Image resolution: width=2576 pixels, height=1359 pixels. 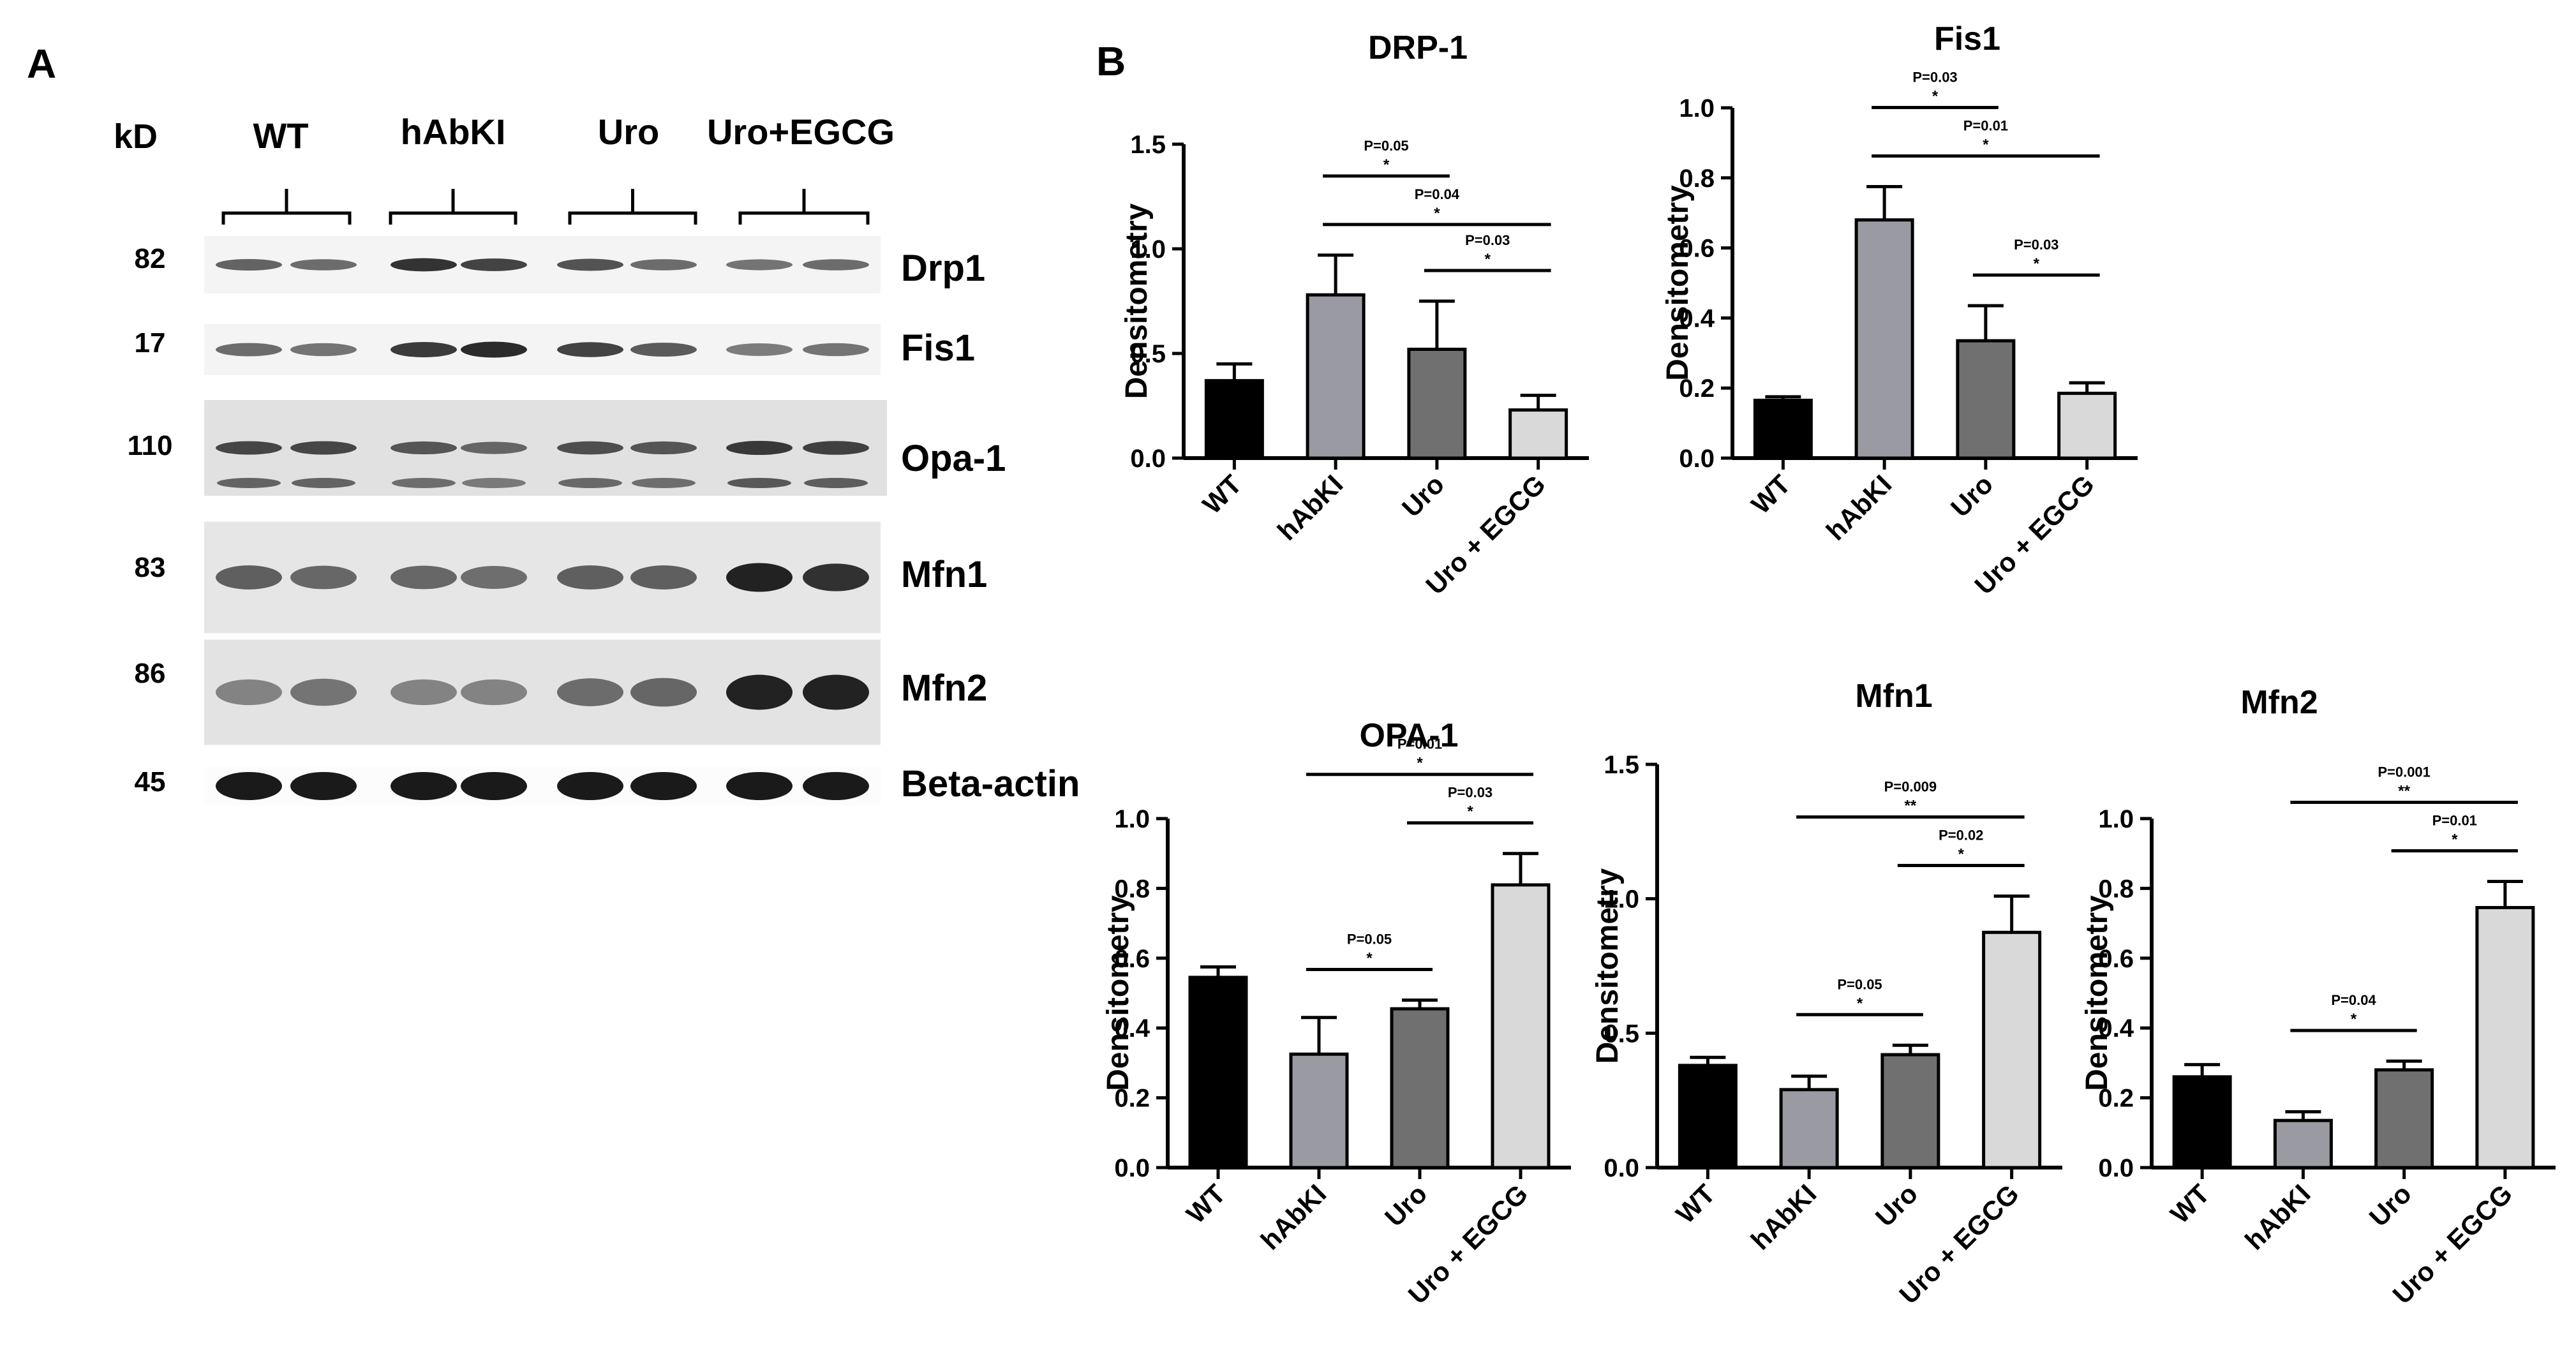 I want to click on y-axis-label: Densitometry, so click(x=2097, y=993).